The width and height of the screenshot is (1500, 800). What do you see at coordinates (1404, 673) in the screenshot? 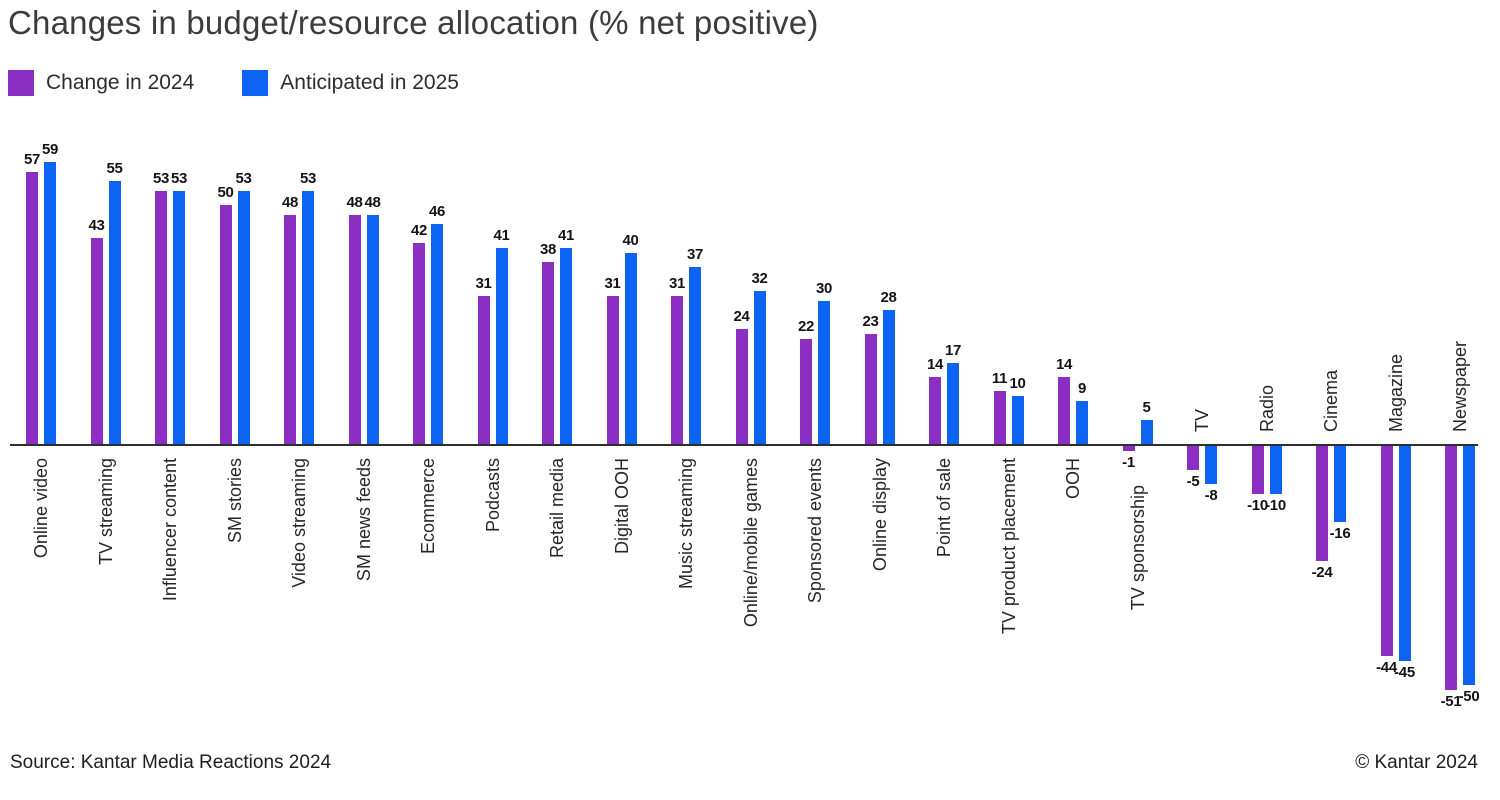
I see `value-label: -45` at bounding box center [1404, 673].